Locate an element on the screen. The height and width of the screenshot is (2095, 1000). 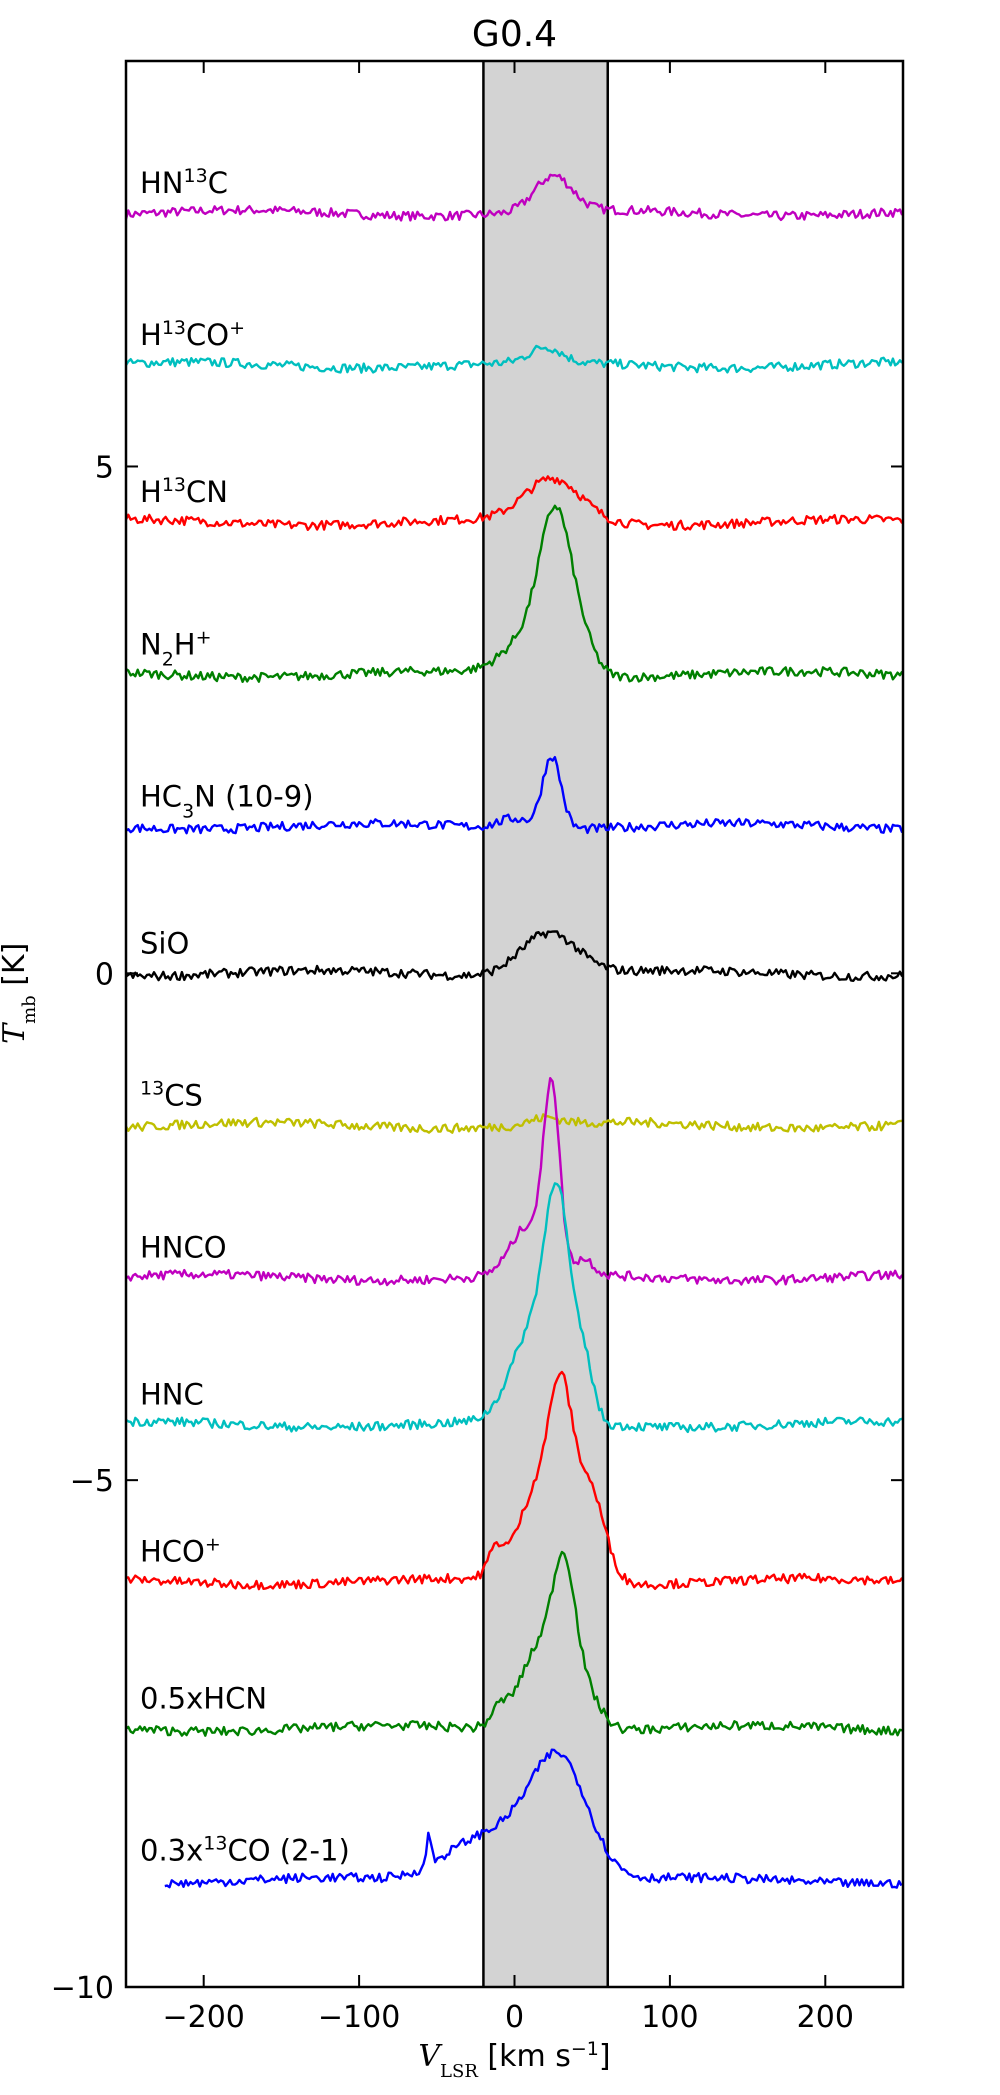
x-tick-label: 100 is located at coordinates (669, 2017).